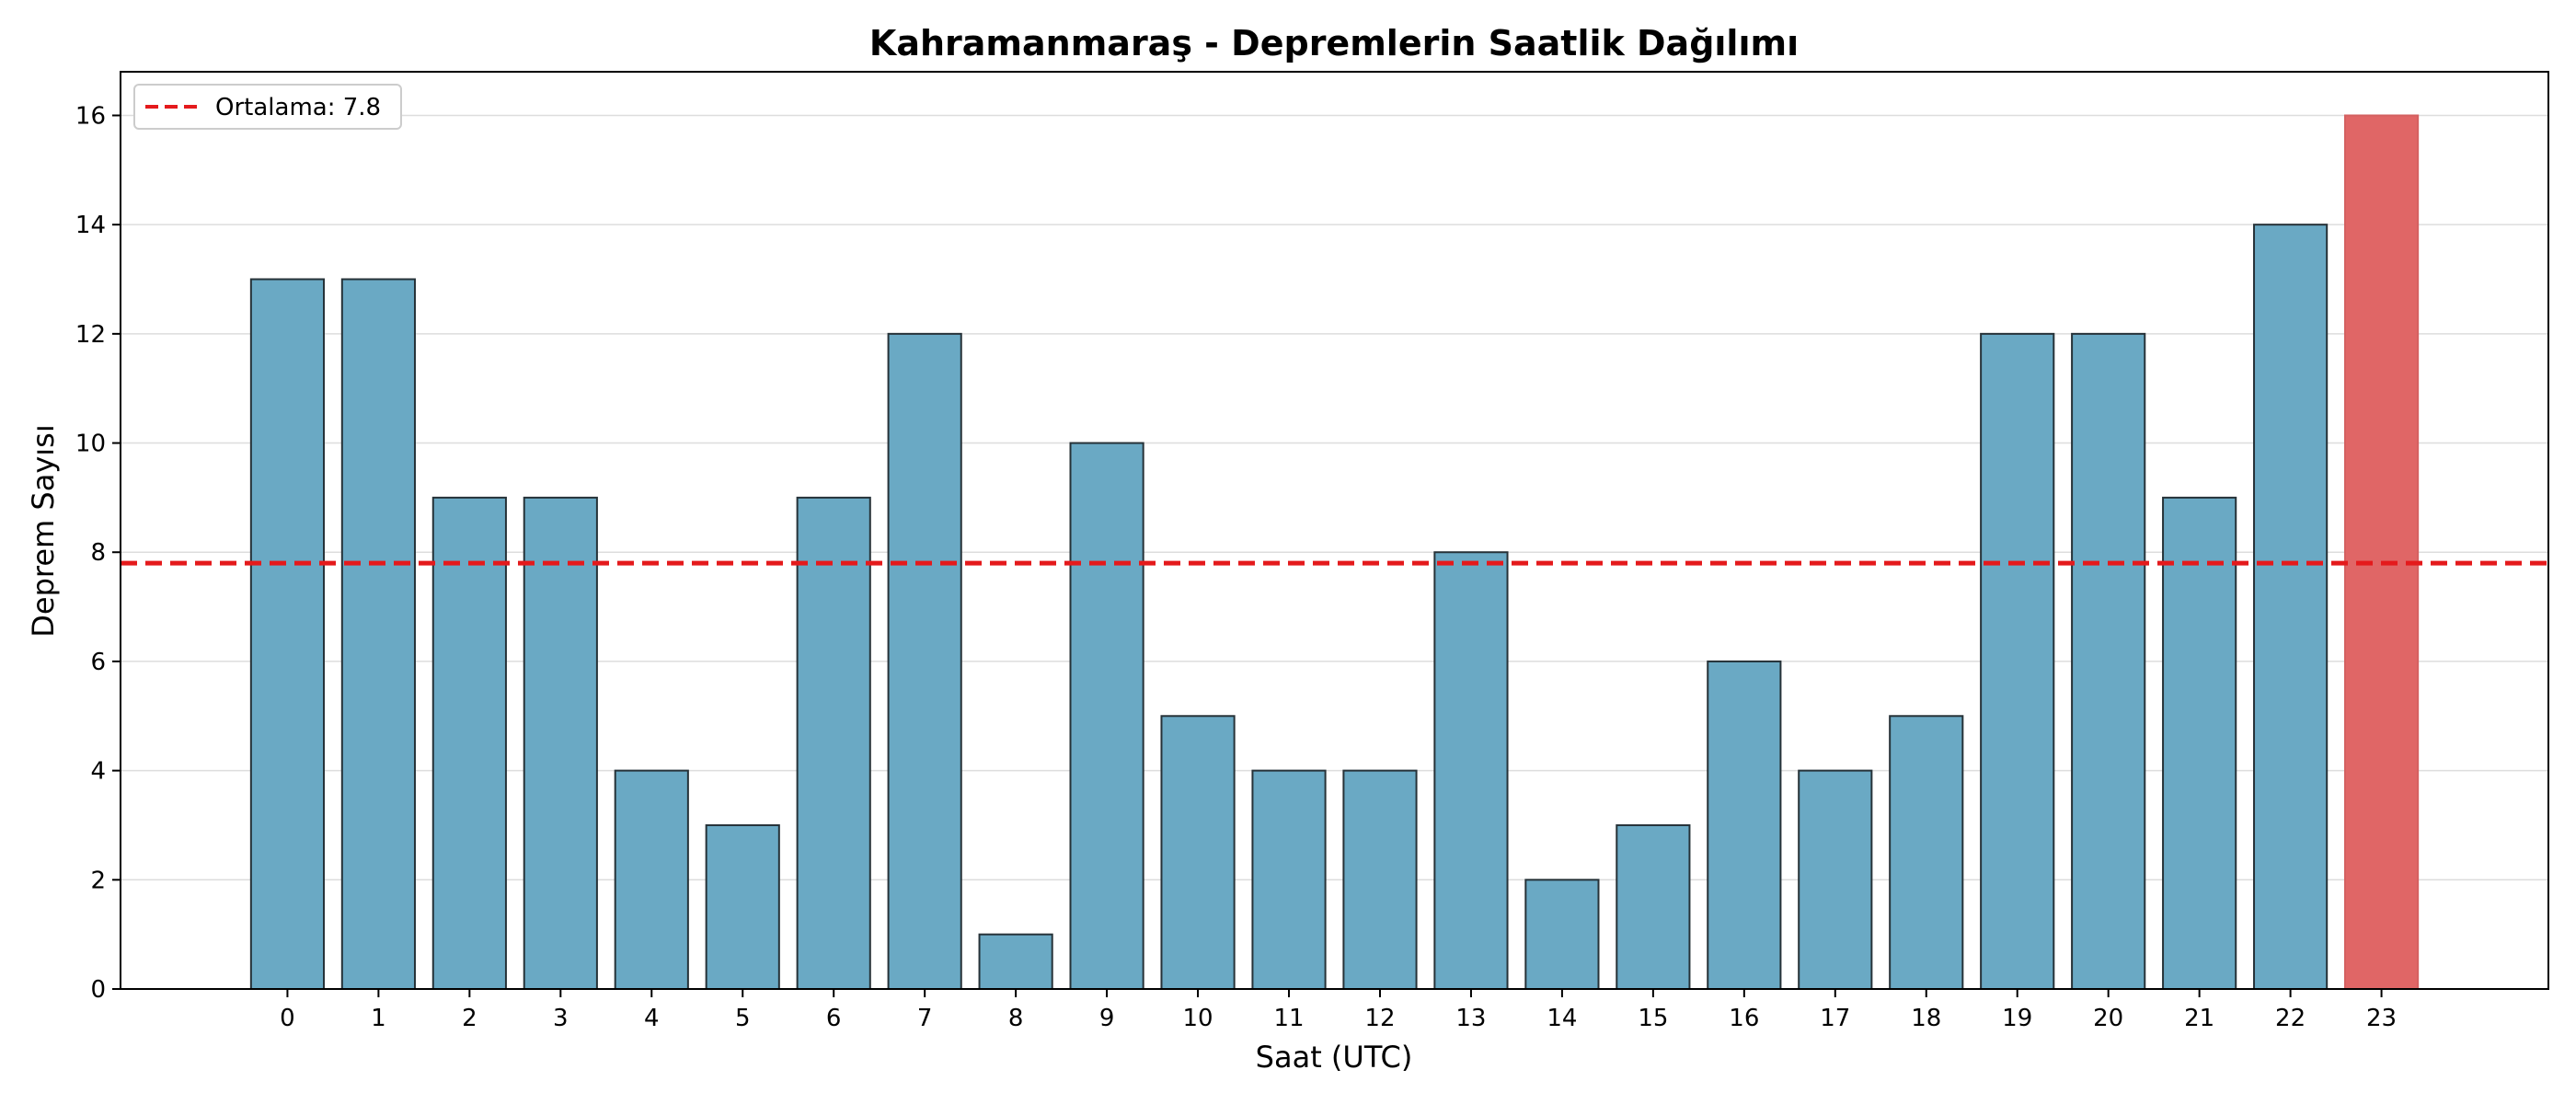  I want to click on x-axis-ticks: 0 1 2 3 4 5 6 7 8 9 10 11 12 13 14 15 16 17 18 19 20 21 22 23, so click(1338, 1010).